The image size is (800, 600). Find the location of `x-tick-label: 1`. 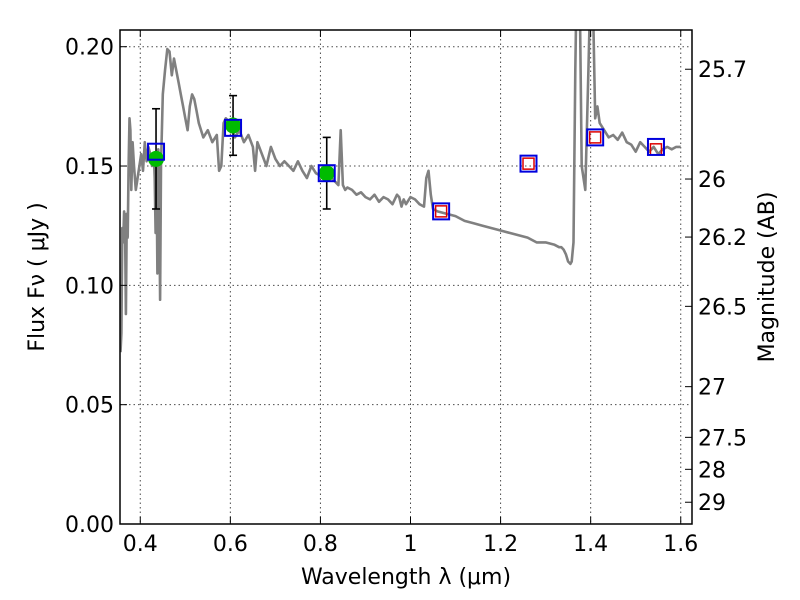

x-tick-label: 1 is located at coordinates (411, 544).